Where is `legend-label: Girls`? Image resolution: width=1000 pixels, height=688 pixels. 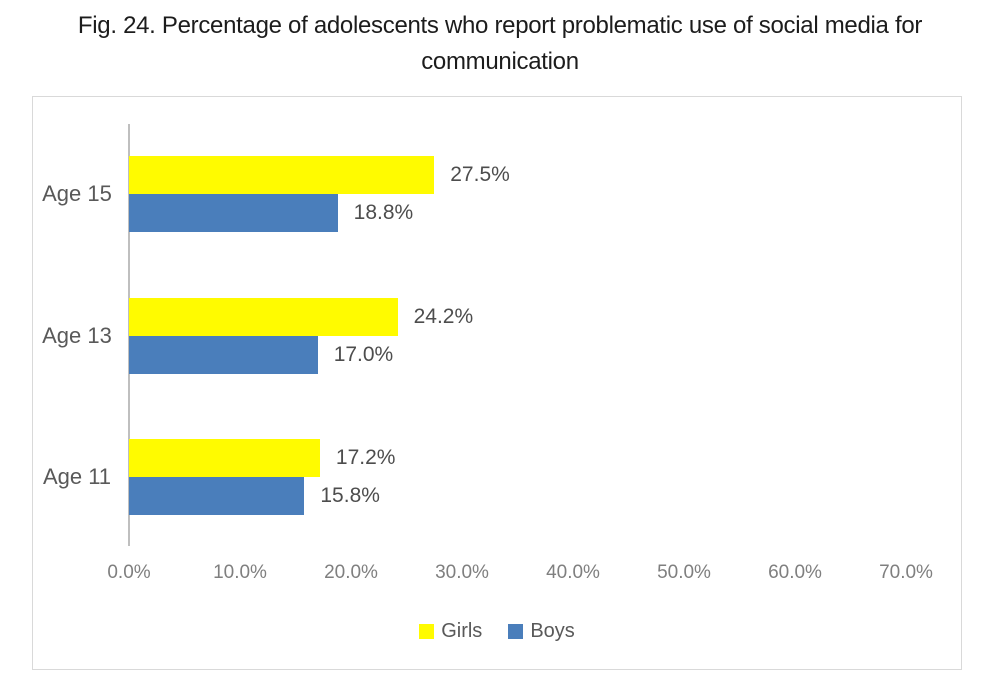
legend-label: Girls is located at coordinates (462, 631).